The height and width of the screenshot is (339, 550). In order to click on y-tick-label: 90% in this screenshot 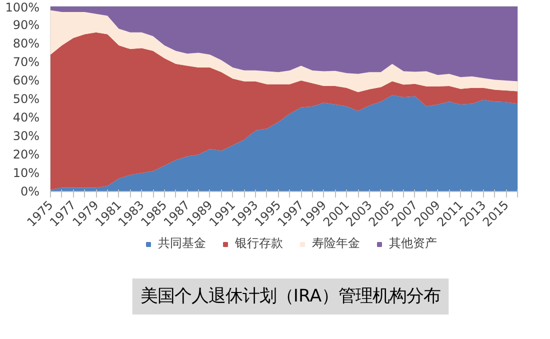, I will do `click(26, 25)`.